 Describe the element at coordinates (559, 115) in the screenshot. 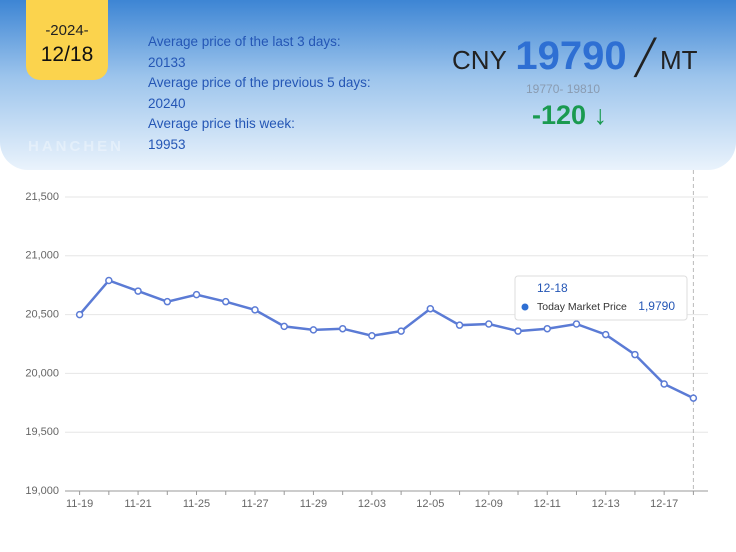

I see `change-value: -120` at that location.